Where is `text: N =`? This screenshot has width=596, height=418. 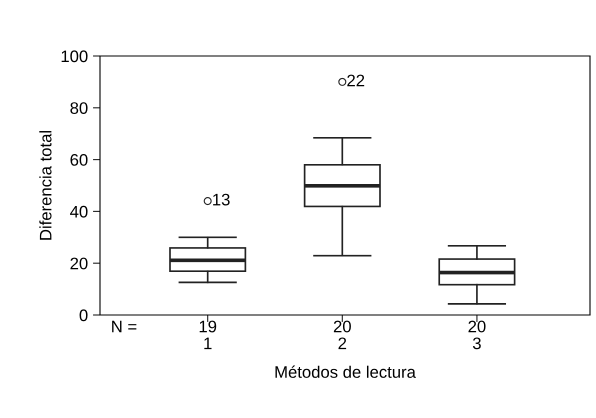 text: N = is located at coordinates (124, 326).